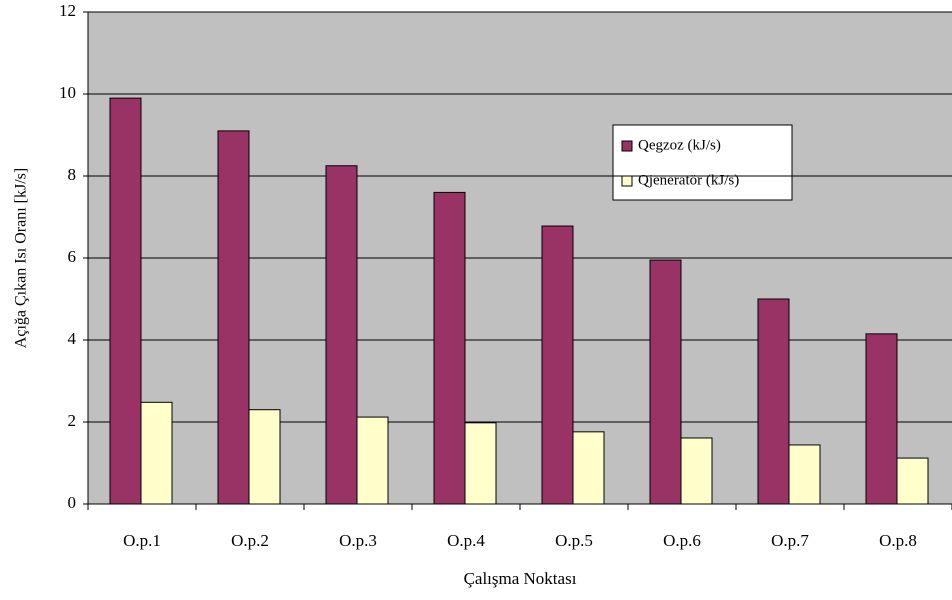 The width and height of the screenshot is (952, 600). Describe the element at coordinates (250, 540) in the screenshot. I see `x-tick-label: O.p.2` at that location.